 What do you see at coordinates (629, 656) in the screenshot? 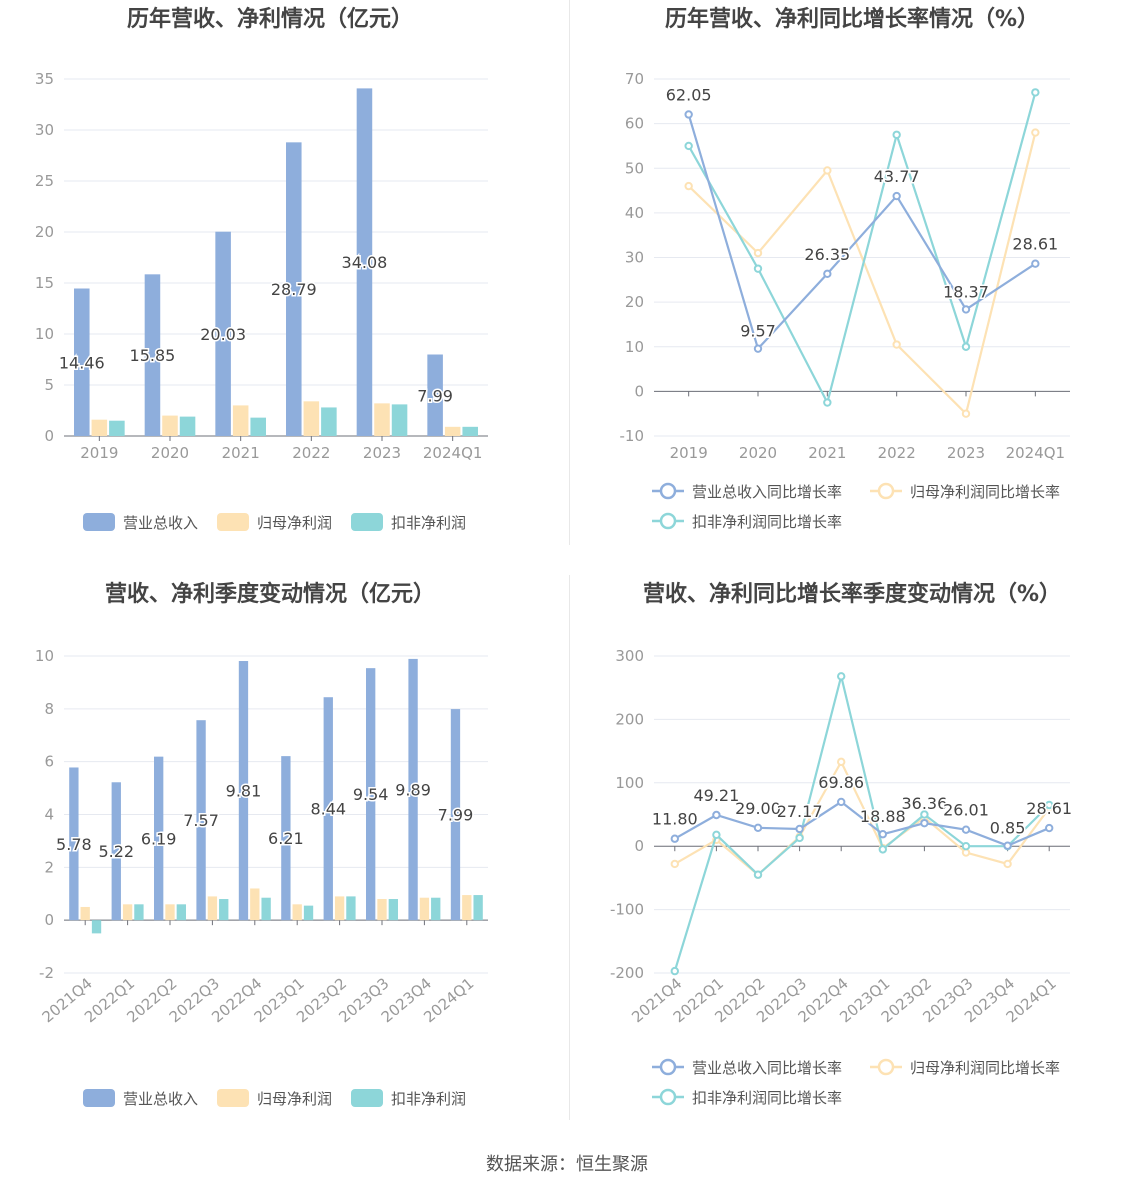
I see `y-tick-label: 300` at bounding box center [629, 656].